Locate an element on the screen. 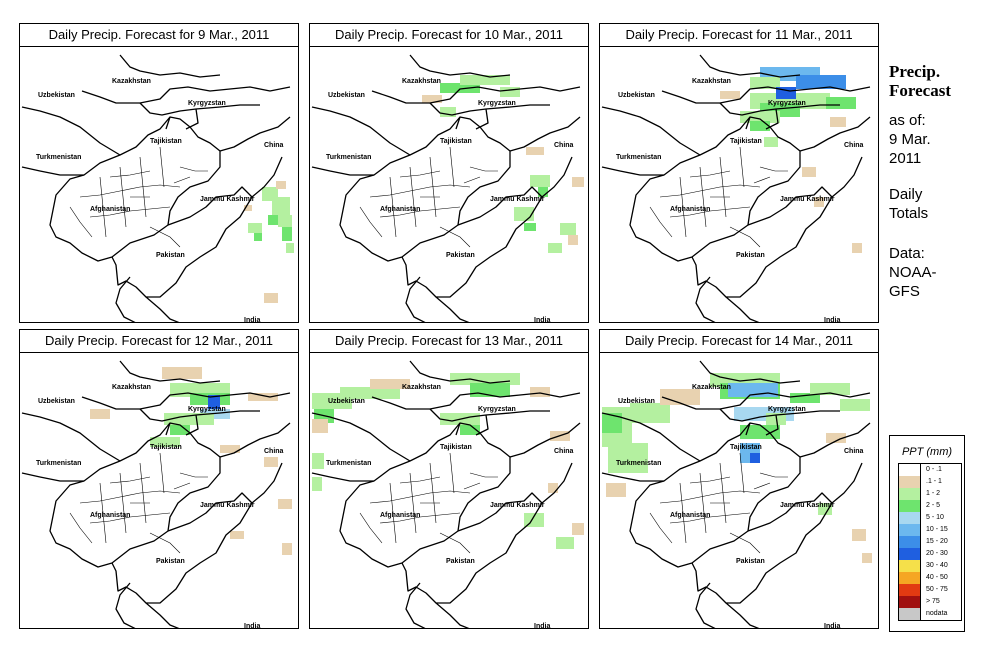 The image size is (983, 649). legend-row: 0 - .1 is located at coordinates (930, 470).